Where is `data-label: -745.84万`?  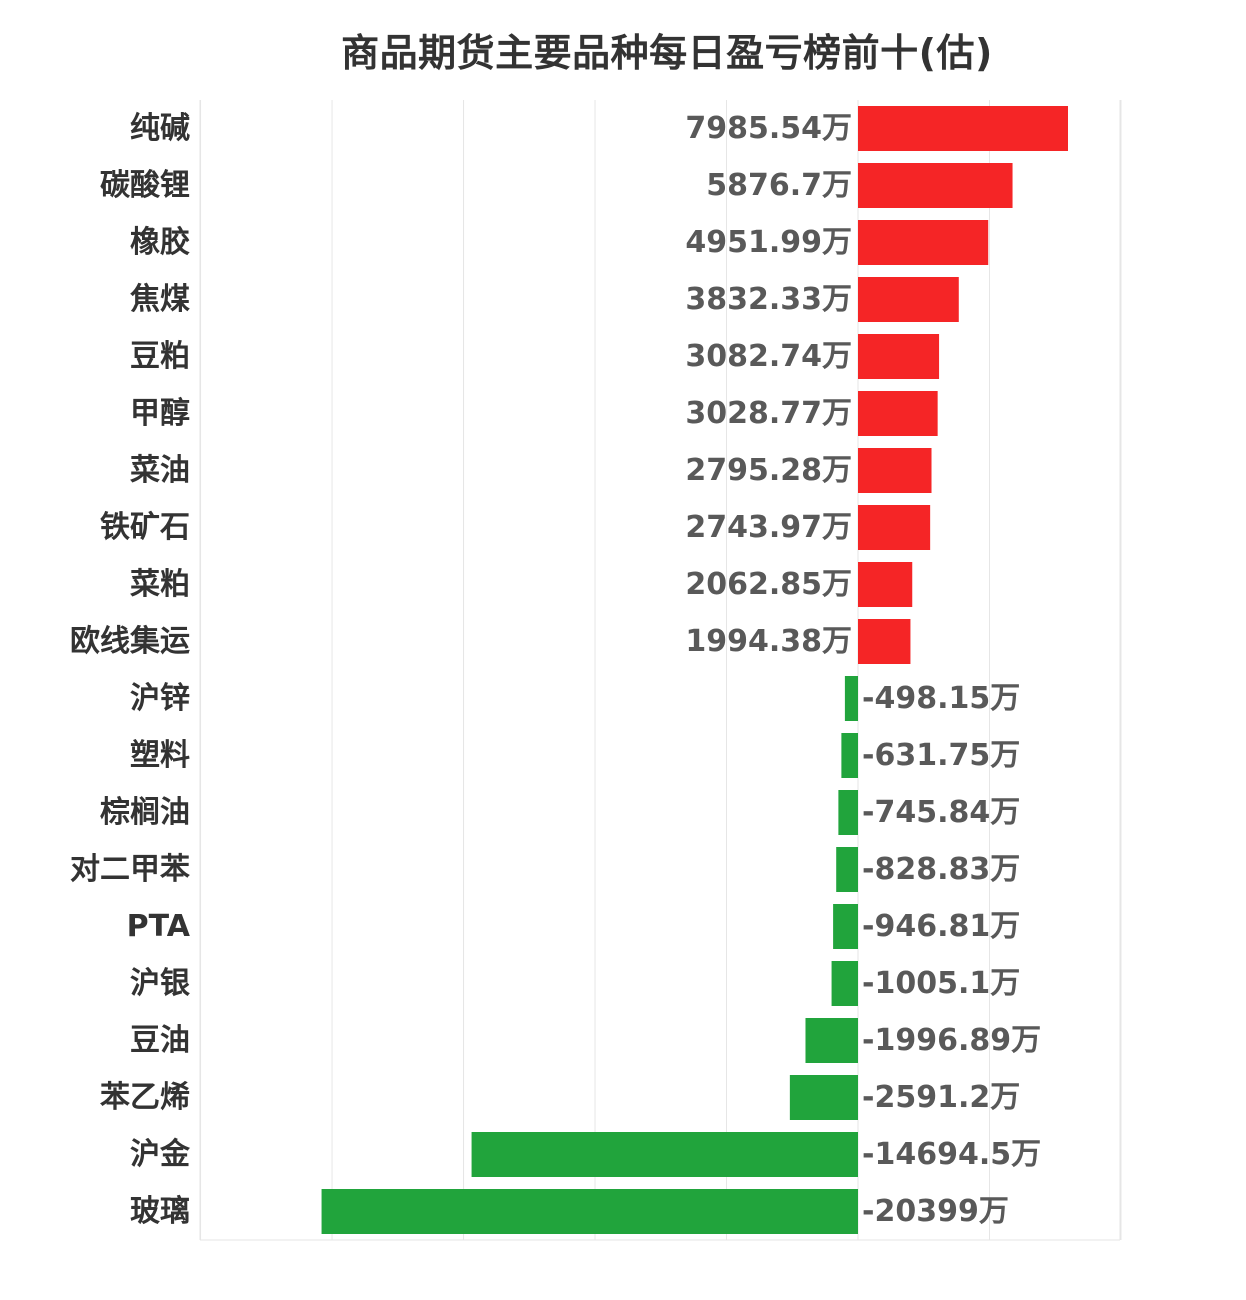
data-label: -745.84万 is located at coordinates (941, 812).